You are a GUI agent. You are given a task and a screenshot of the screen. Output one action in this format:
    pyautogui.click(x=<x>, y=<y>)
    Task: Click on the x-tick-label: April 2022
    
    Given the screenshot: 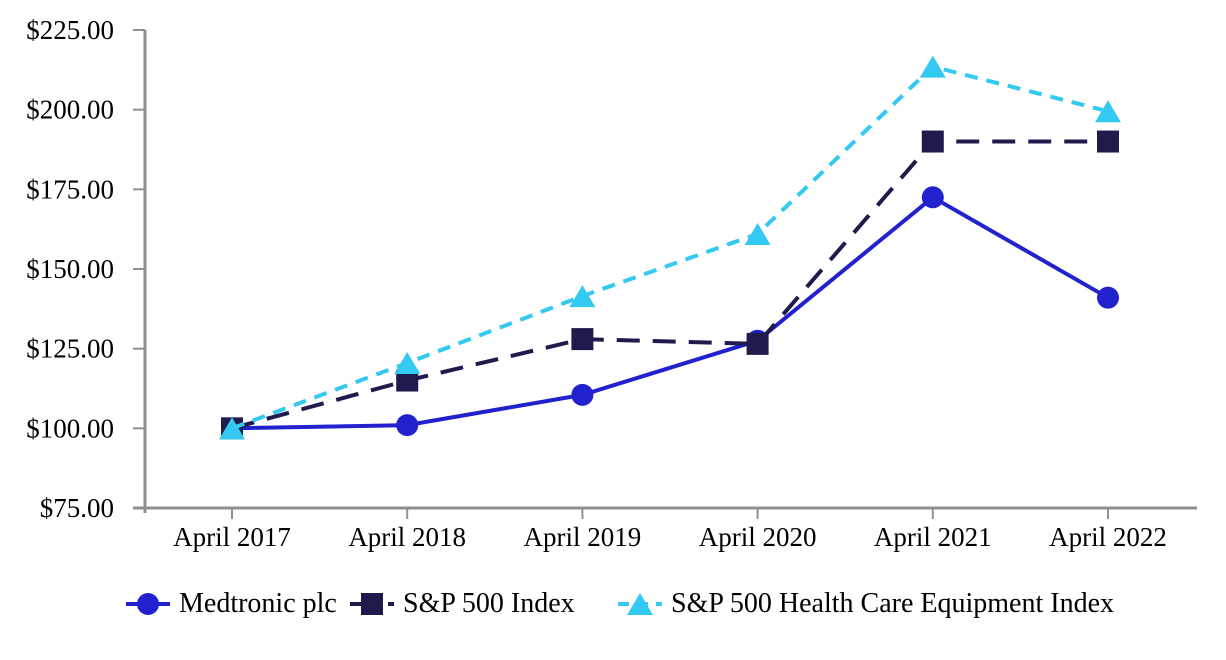 What is the action you would take?
    pyautogui.click(x=1108, y=537)
    